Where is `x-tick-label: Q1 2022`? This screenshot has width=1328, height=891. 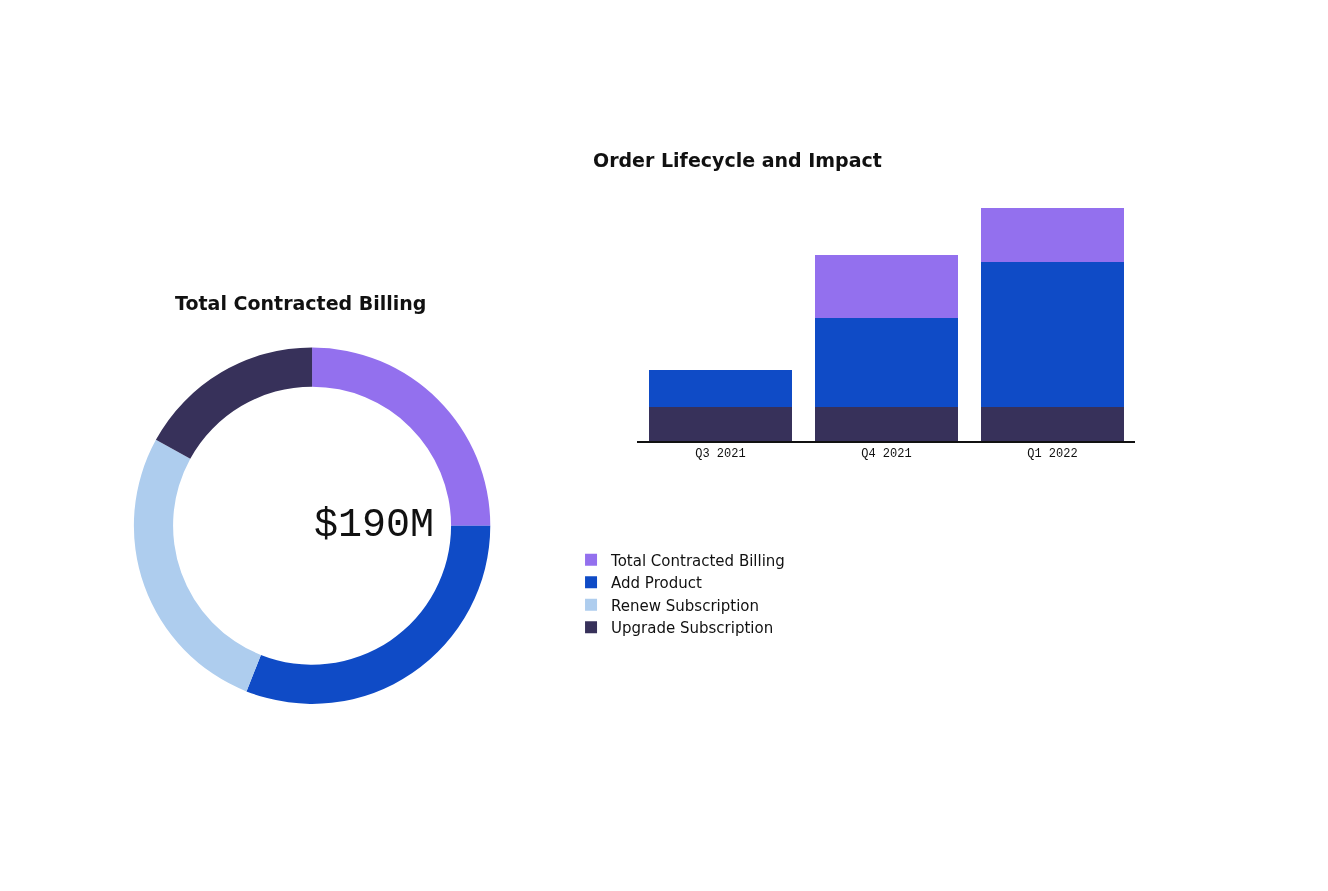 x-tick-label: Q1 2022 is located at coordinates (1052, 454).